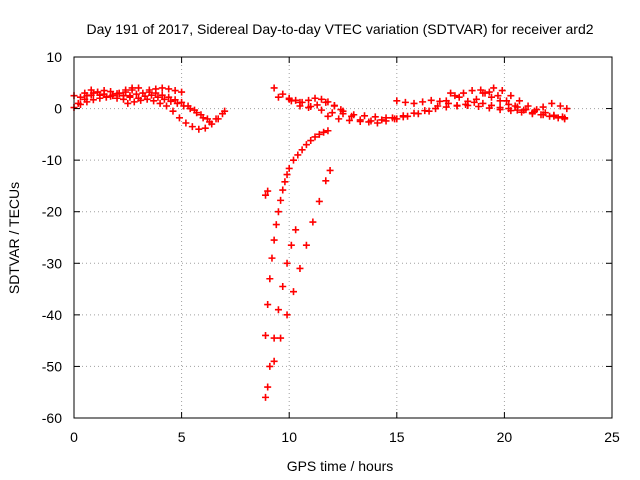  What do you see at coordinates (52, 160) in the screenshot?
I see `y-tick-label: -10` at bounding box center [52, 160].